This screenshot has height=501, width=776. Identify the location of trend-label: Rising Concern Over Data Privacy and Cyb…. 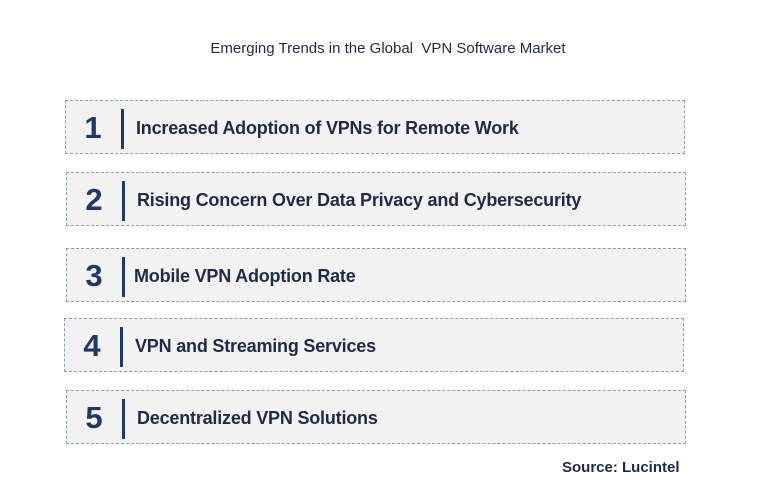
(359, 200).